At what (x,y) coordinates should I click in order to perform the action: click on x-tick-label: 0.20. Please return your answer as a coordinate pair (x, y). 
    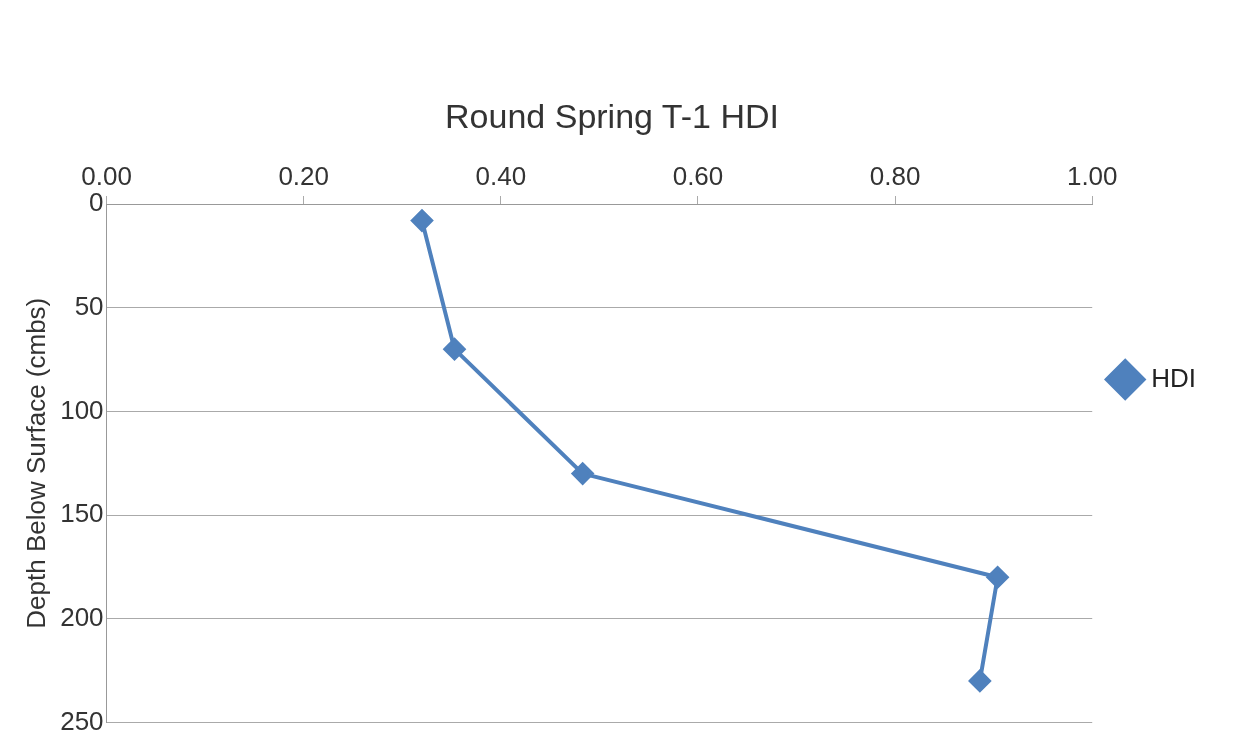
    Looking at the image, I should click on (304, 175).